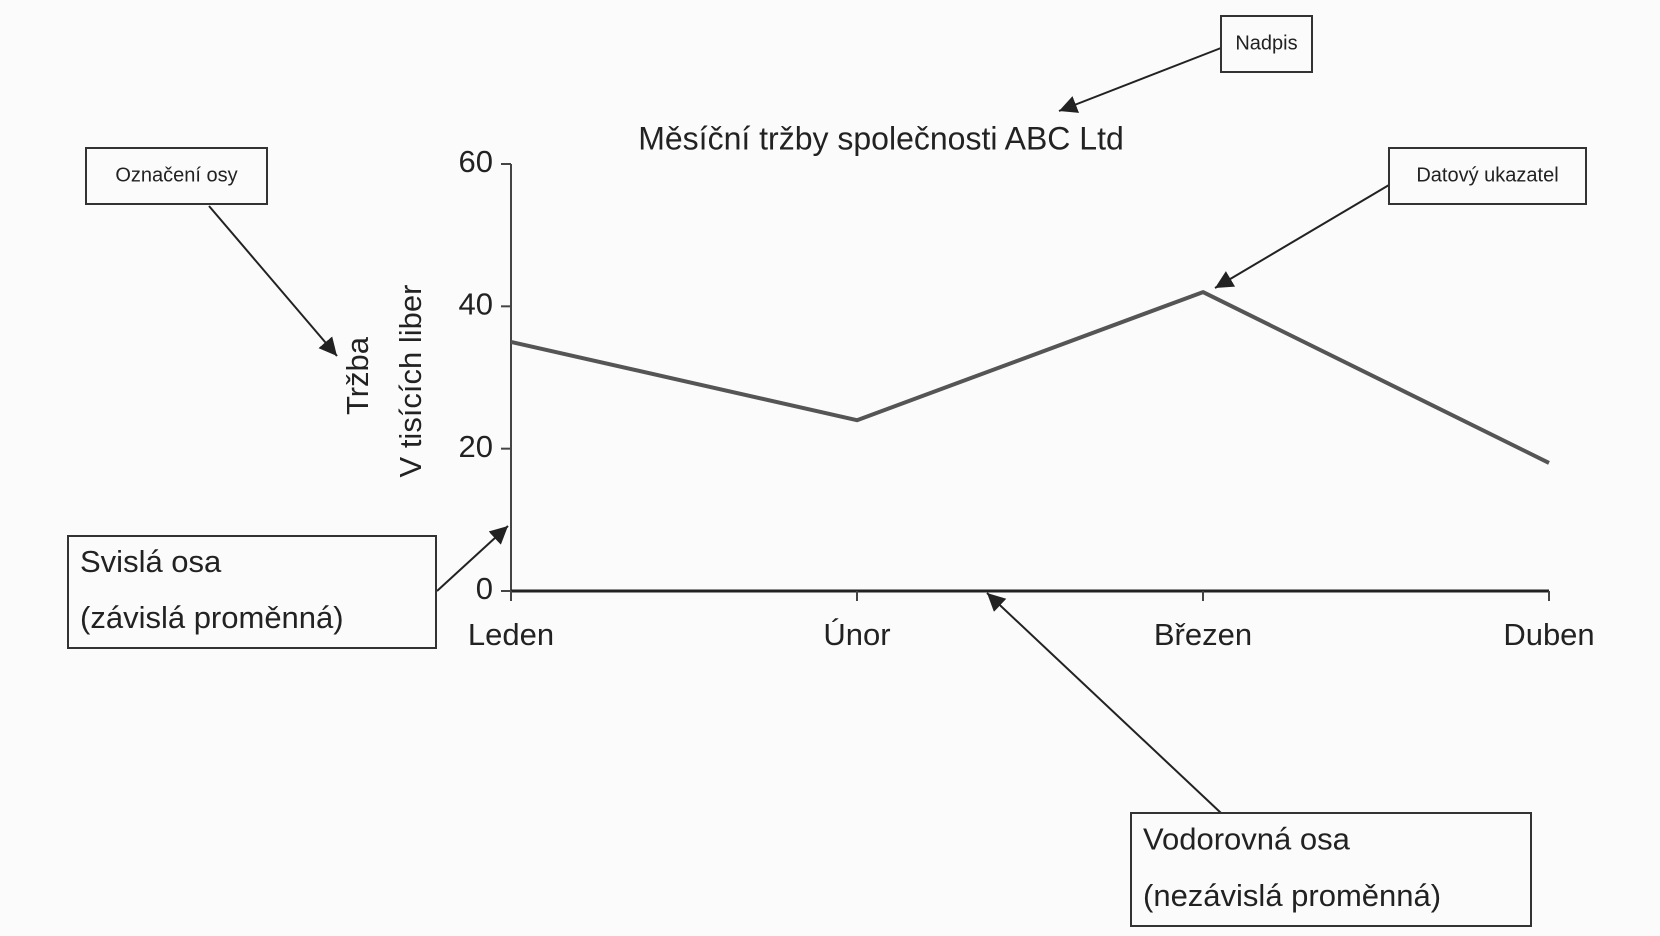 The height and width of the screenshot is (936, 1660). Describe the element at coordinates (357, 375) in the screenshot. I see `y-axis-label: Tržba` at that location.